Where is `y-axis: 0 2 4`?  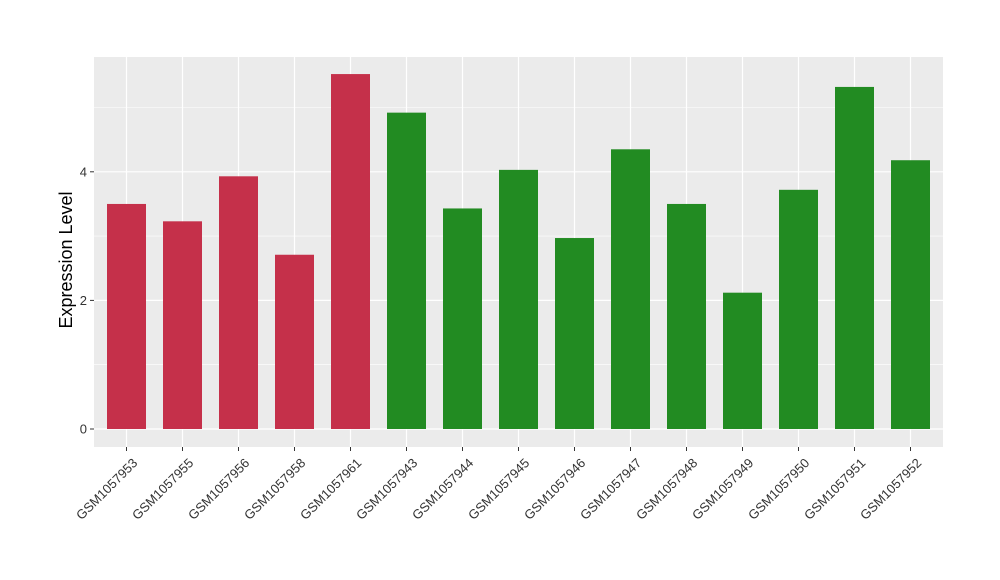 y-axis: 0 2 4 is located at coordinates (87, 300).